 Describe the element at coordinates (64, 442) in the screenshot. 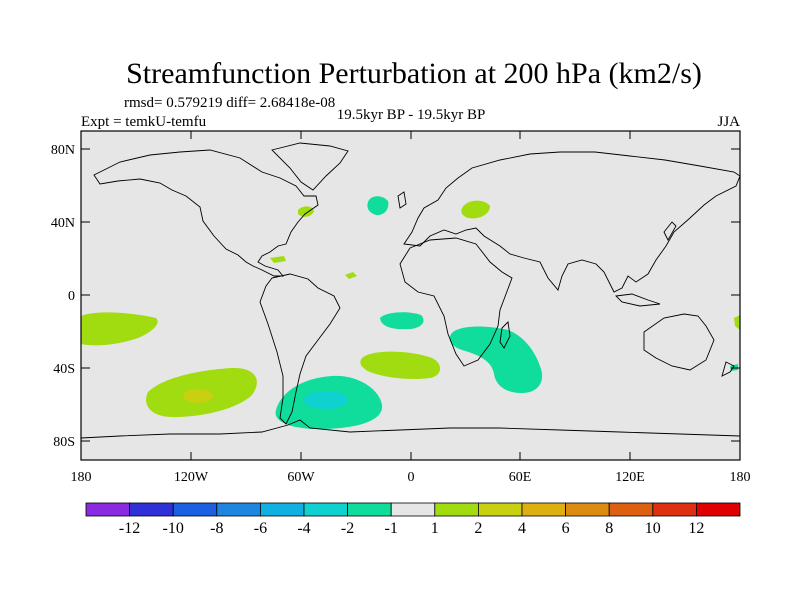

I see `lat-label-80s: 80S` at that location.